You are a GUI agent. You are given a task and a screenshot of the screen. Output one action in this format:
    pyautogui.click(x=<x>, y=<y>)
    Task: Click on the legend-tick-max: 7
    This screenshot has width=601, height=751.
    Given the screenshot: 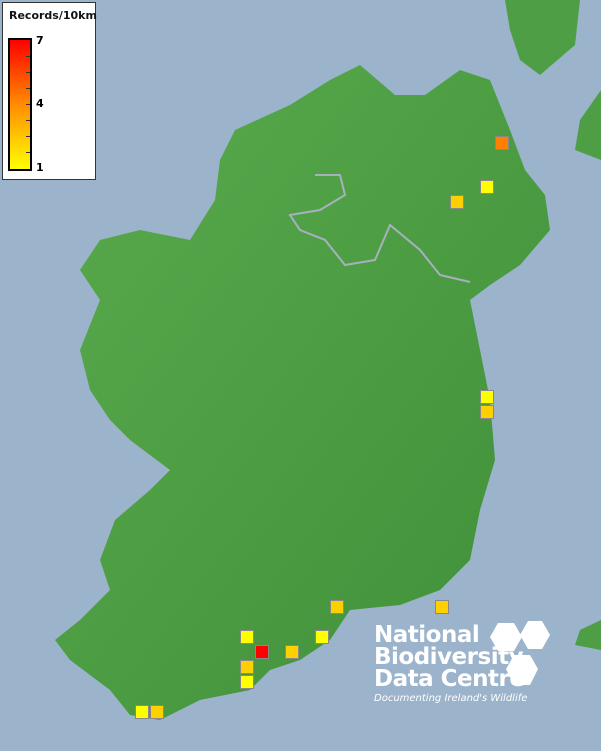 What is the action you would take?
    pyautogui.click(x=40, y=40)
    